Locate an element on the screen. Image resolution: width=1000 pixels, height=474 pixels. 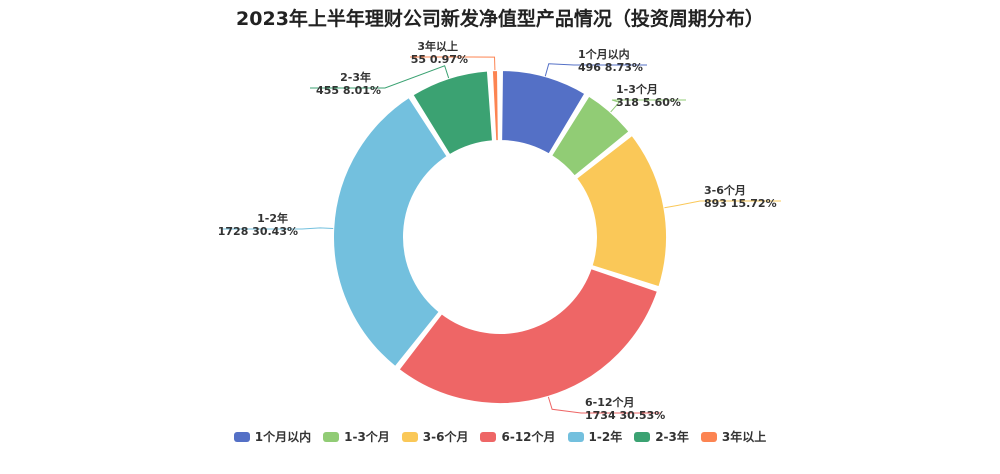
legend-label: 1-2年 is located at coordinates (605, 437).